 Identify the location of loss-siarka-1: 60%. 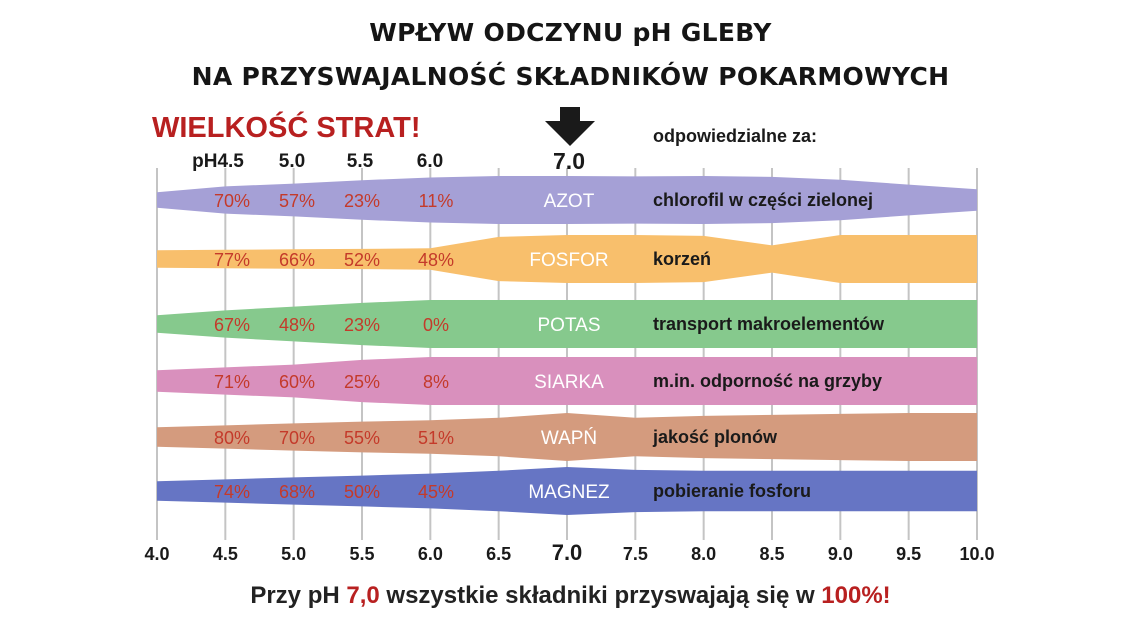
(297, 382).